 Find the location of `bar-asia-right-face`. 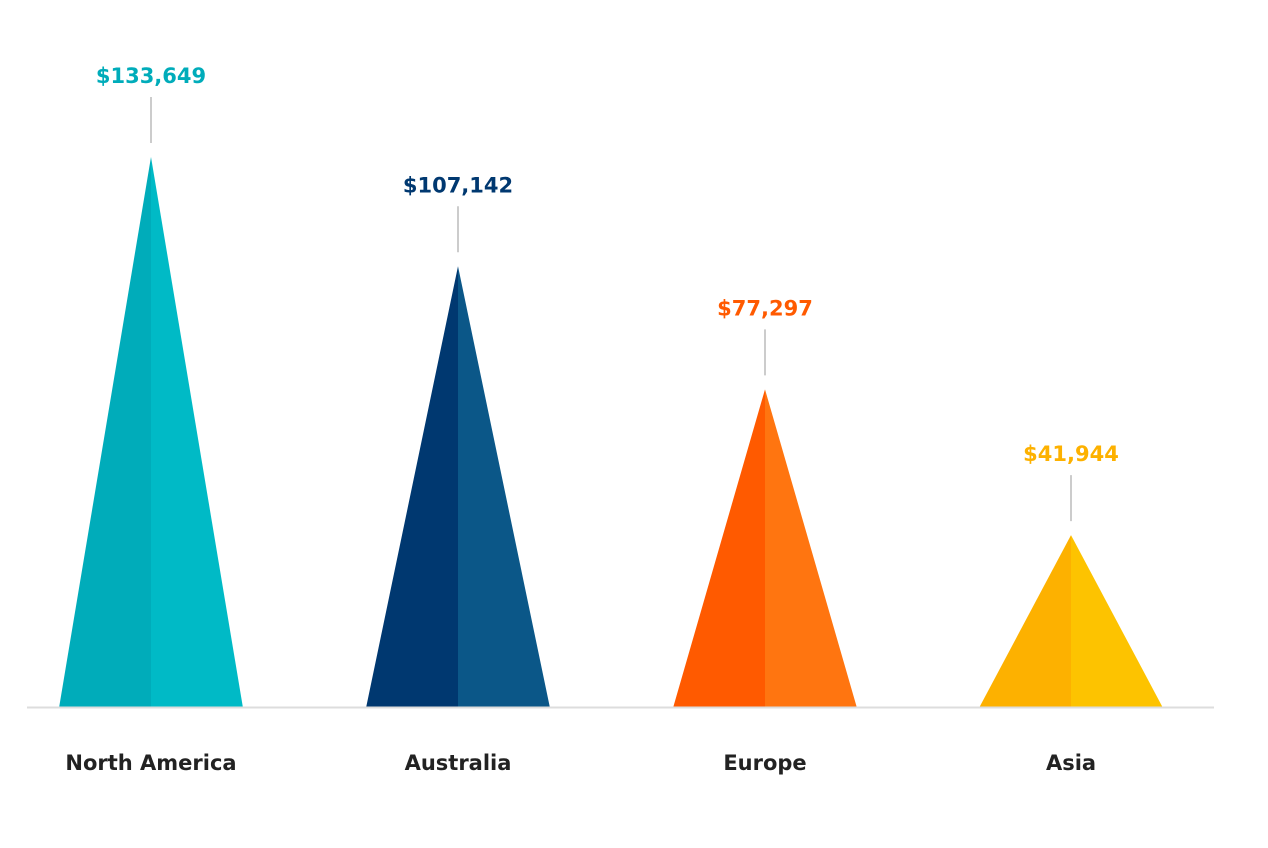

bar-asia-right-face is located at coordinates (1117, 621).